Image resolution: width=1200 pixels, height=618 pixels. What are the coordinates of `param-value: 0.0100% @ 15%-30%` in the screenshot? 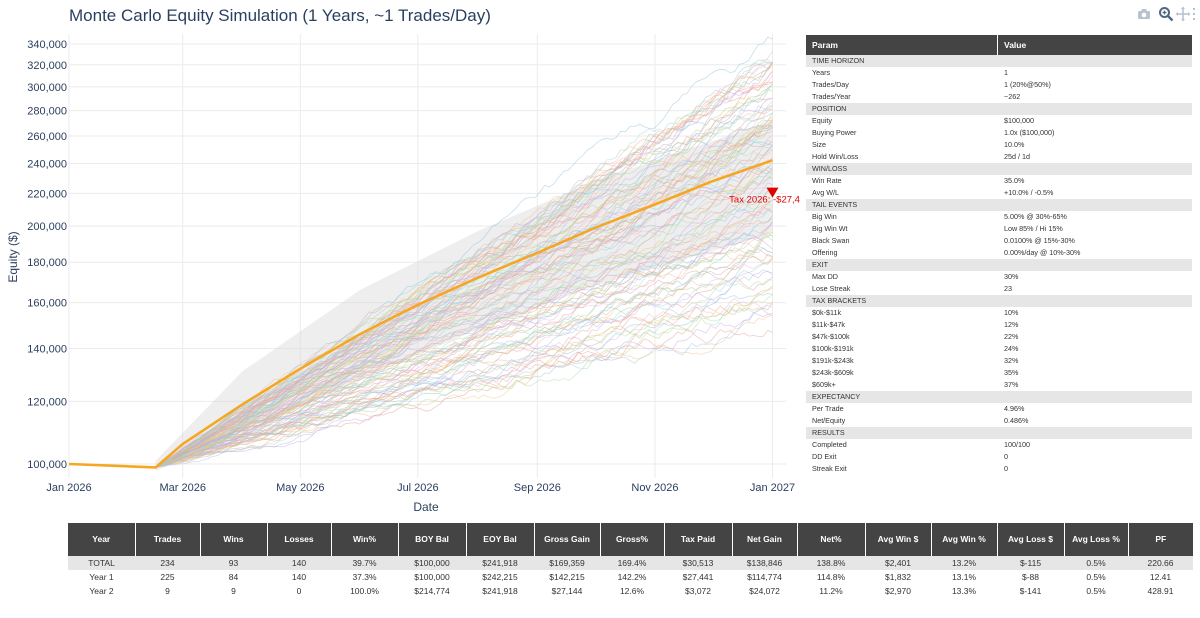 It's located at (1039, 240).